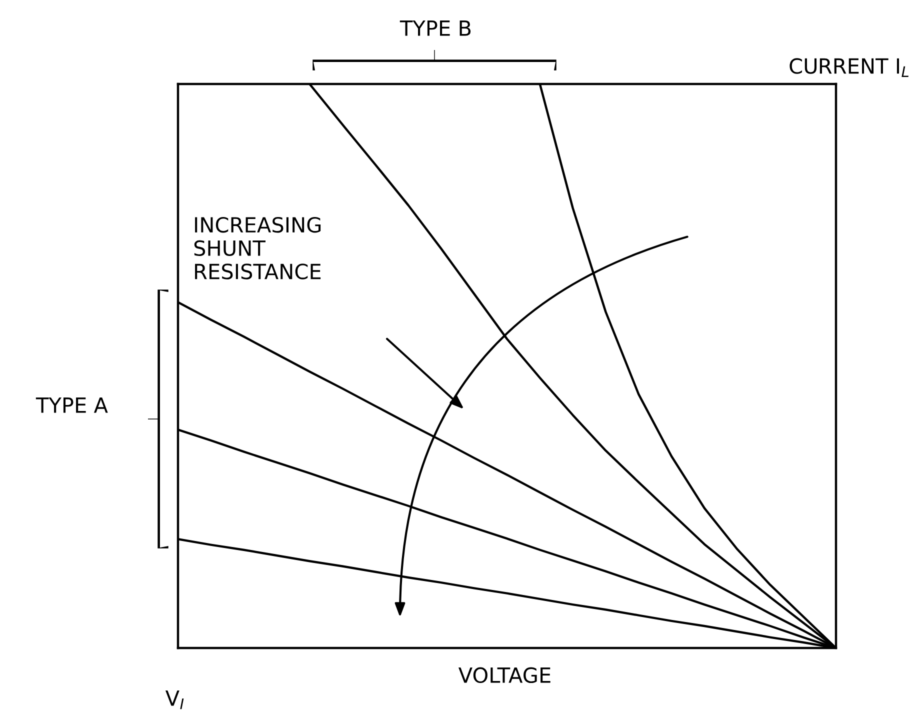  I want to click on text: V$_{I}$, so click(174, 700).